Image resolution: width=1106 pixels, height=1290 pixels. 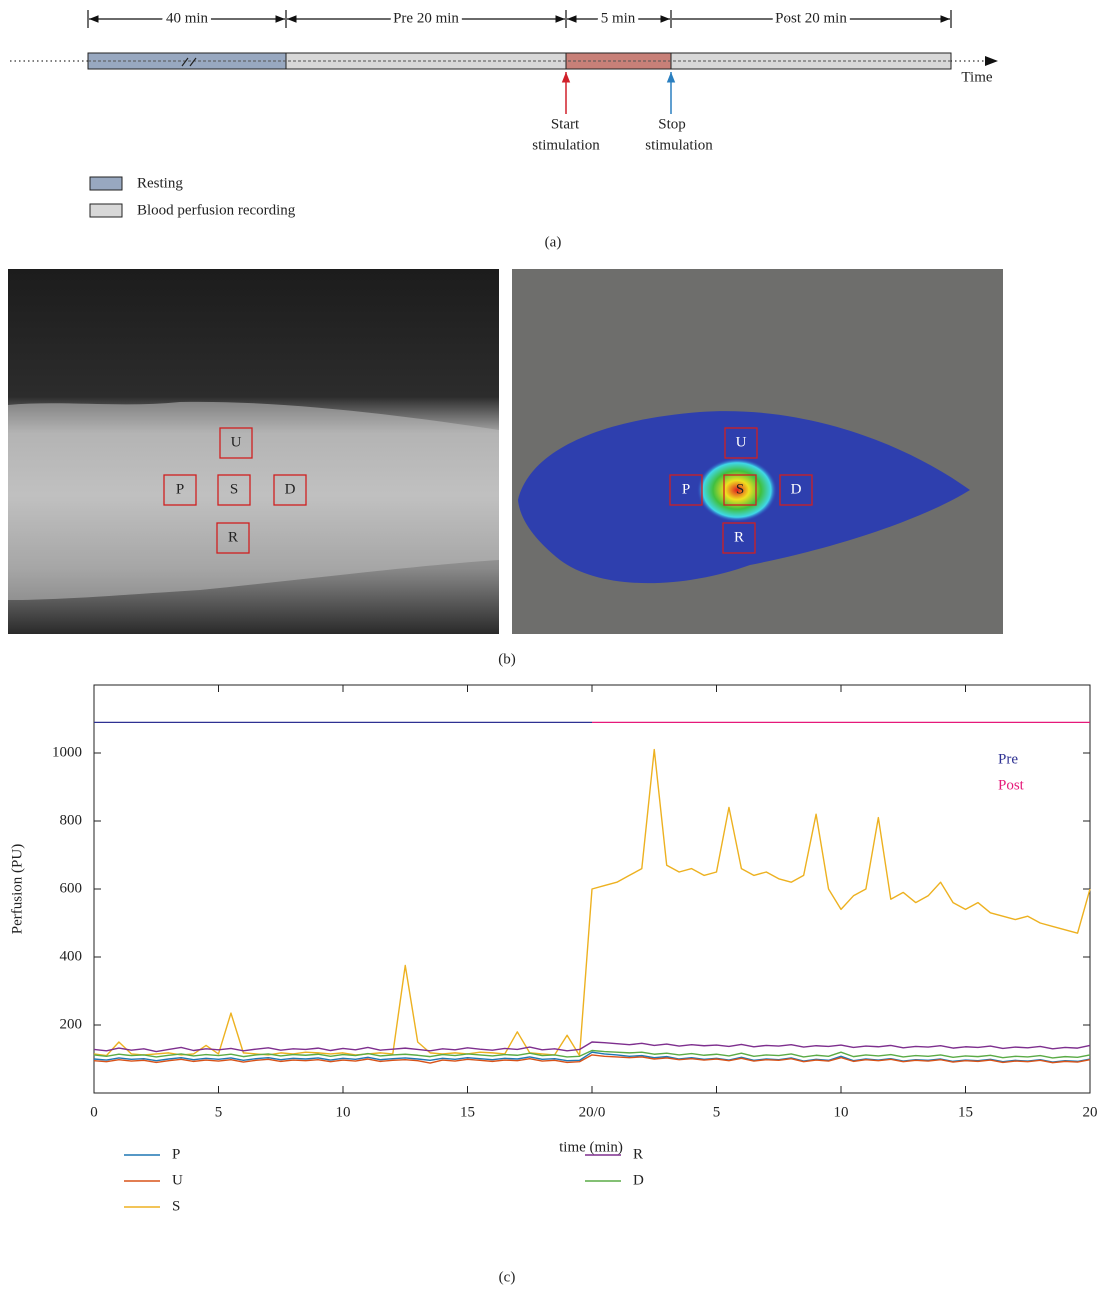 I want to click on y-tick-label: 1000, so click(x=67, y=752).